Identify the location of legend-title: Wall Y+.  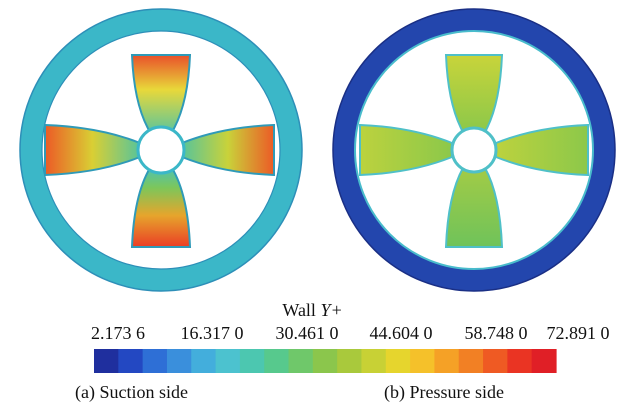
(312, 310).